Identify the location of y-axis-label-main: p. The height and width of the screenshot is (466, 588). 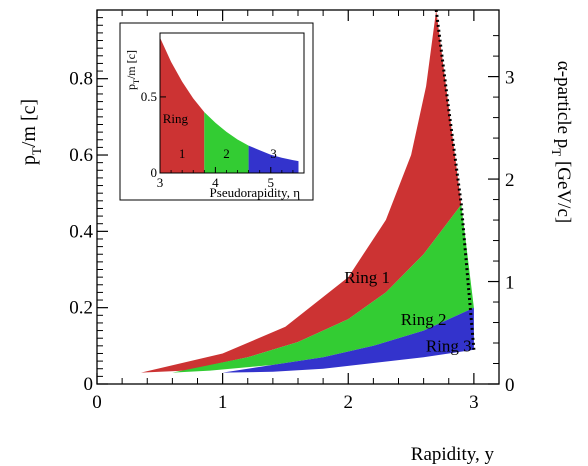
(29, 160).